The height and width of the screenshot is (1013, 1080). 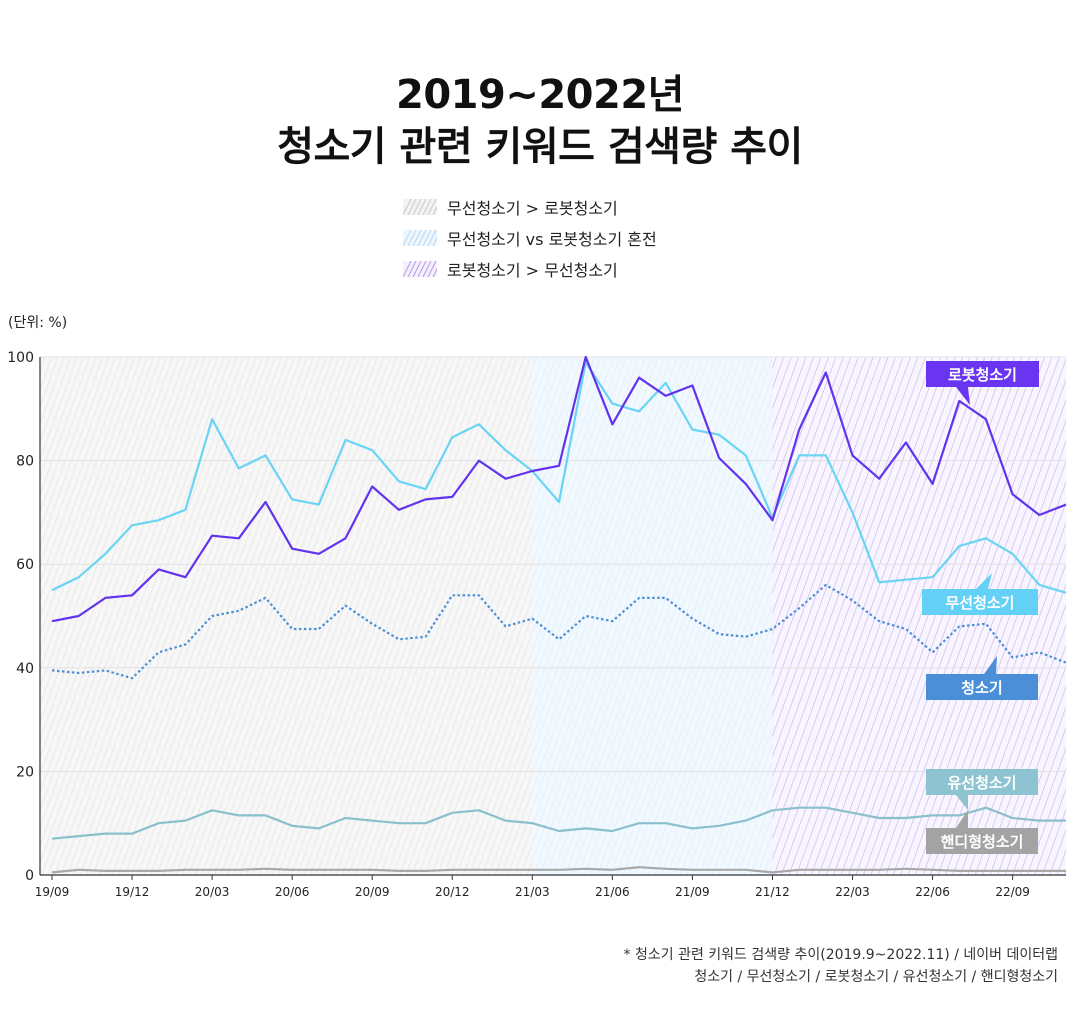 What do you see at coordinates (1012, 892) in the screenshot?
I see `x-tick-label: 22/09` at bounding box center [1012, 892].